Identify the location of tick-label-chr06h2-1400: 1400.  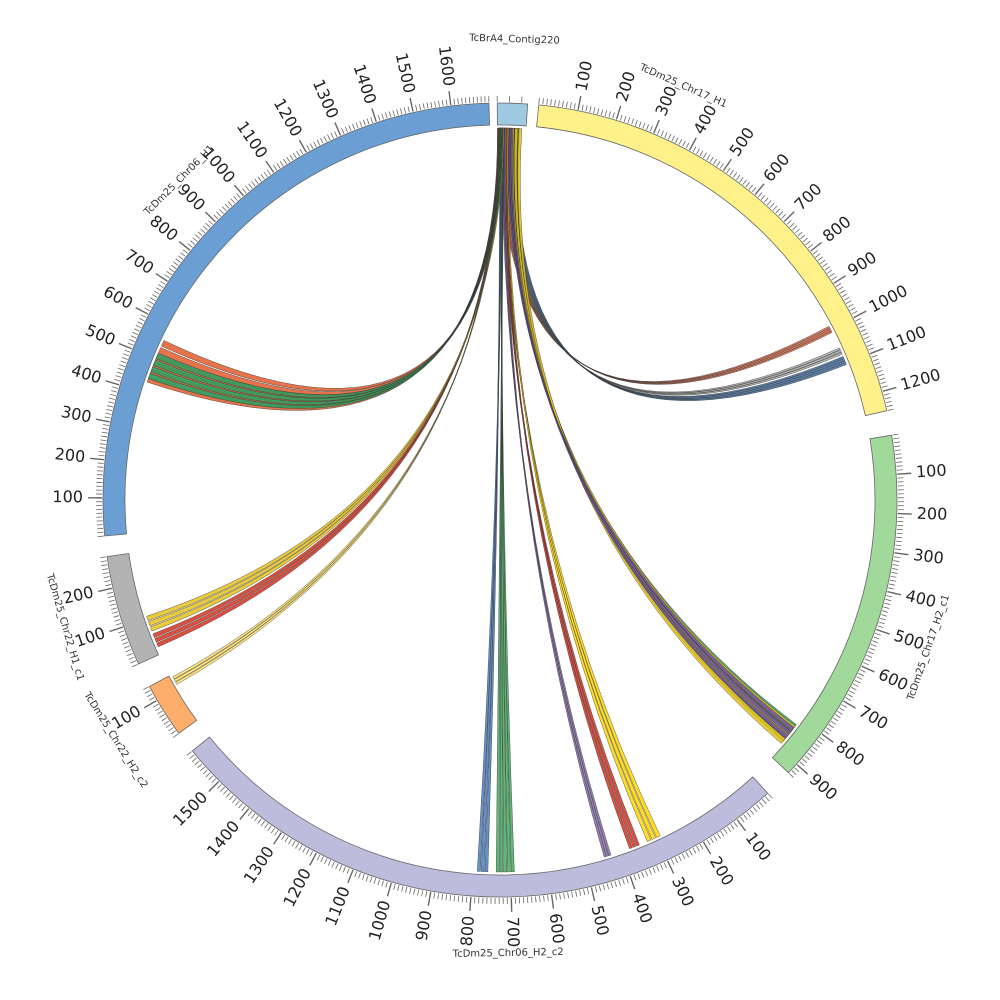
(223, 839).